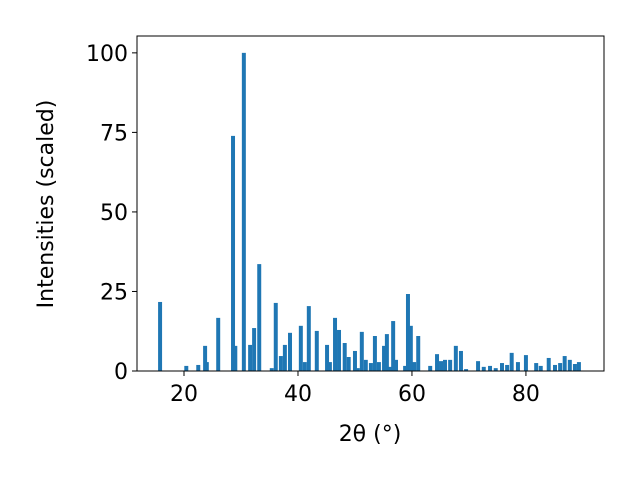 The image size is (640, 480). Describe the element at coordinates (184, 394) in the screenshot. I see `x-tick-label: 20` at that location.